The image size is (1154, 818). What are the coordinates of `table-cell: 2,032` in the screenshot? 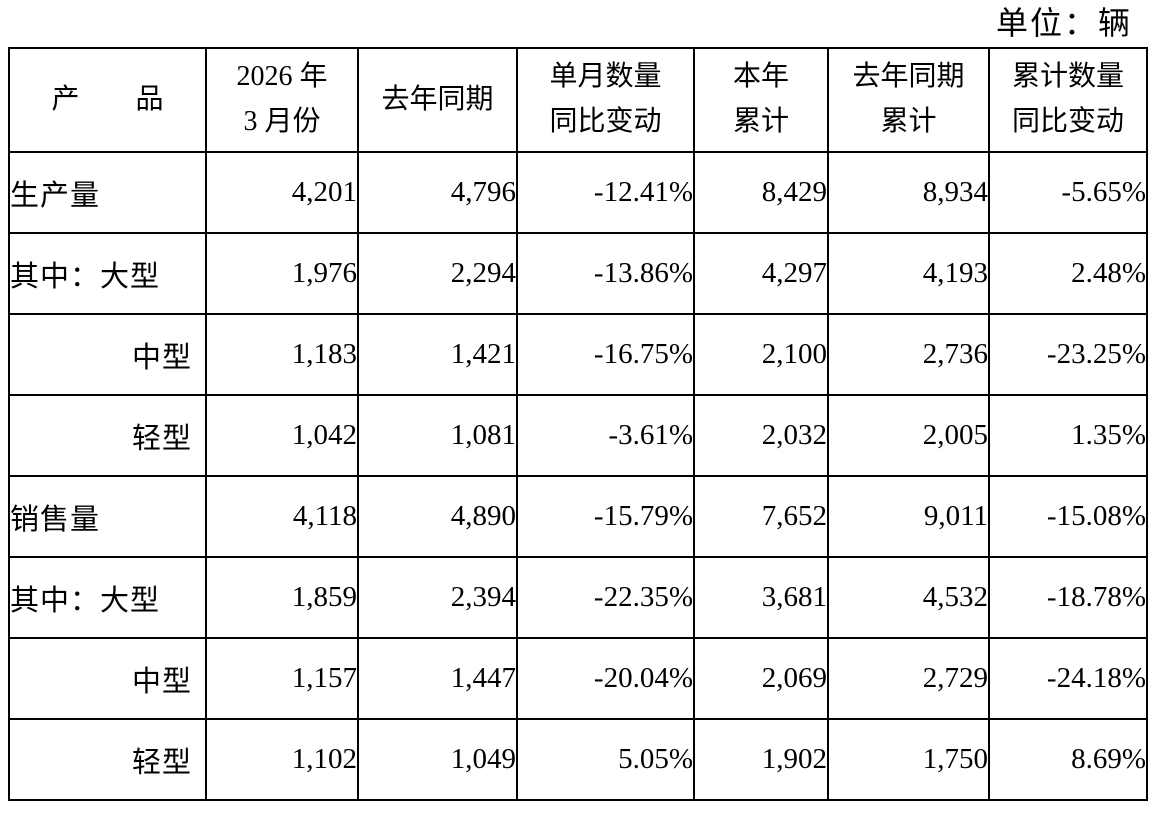 It's located at (761, 436).